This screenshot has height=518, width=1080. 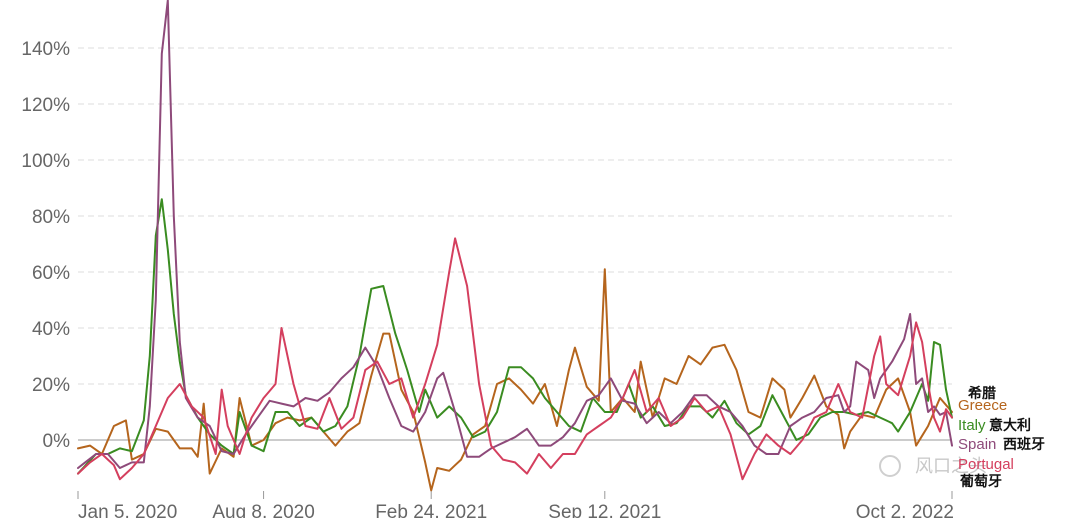 I want to click on y-tick-label: 100%, so click(x=45, y=161).